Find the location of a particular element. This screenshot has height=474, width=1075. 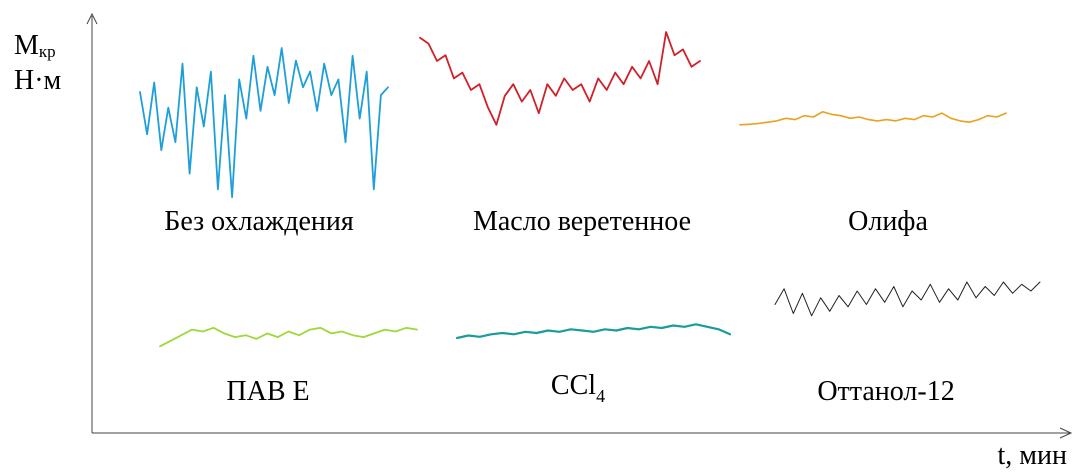

y-axis-label-symbol: М is located at coordinates (26, 45).